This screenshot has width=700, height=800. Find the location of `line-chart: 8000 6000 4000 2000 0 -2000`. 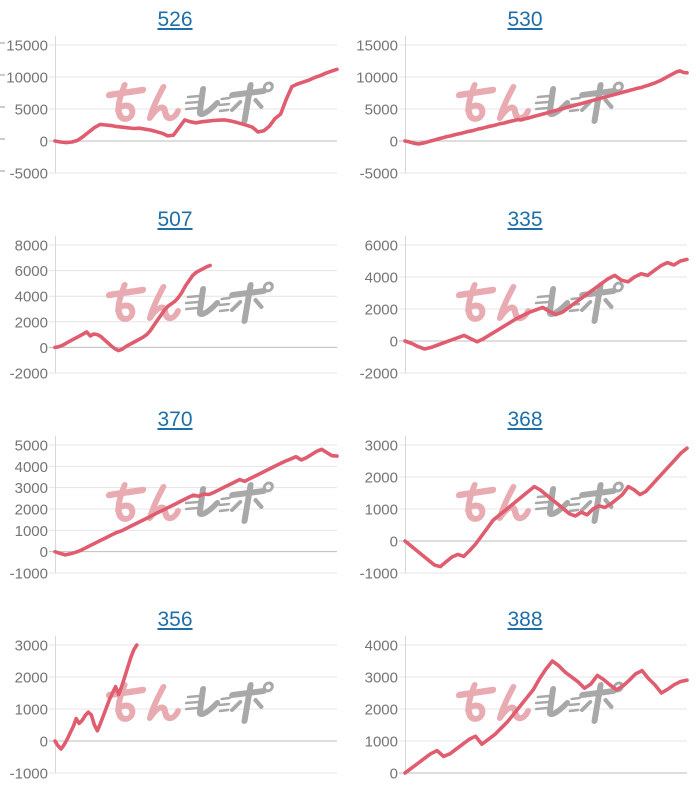

line-chart: 8000 6000 4000 2000 0 -2000 is located at coordinates (173, 309).